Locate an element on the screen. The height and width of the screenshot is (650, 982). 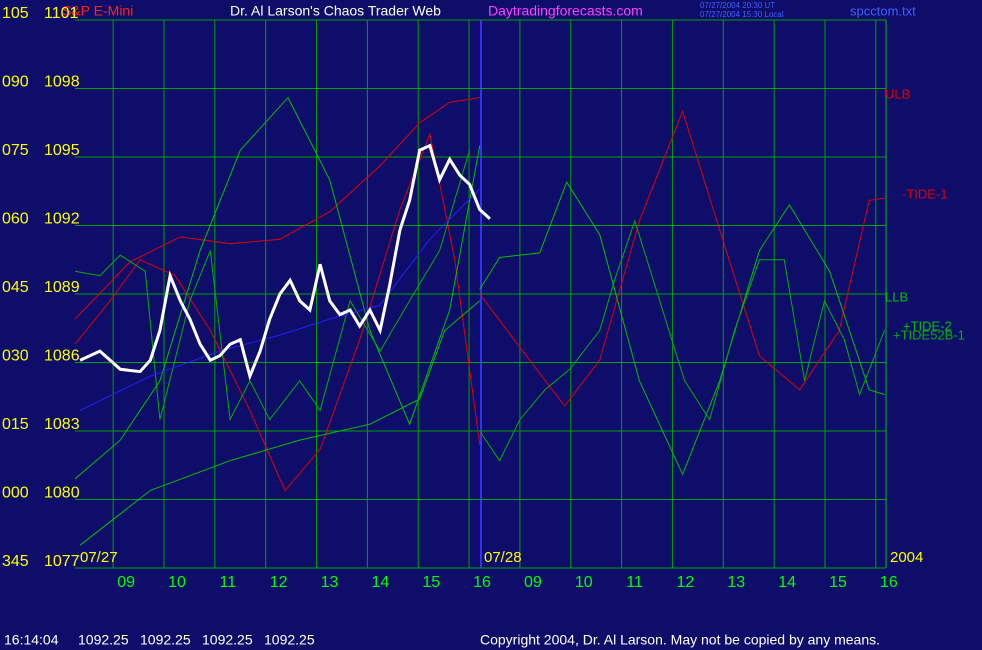
y2-tick-label: 075 is located at coordinates (15, 150).